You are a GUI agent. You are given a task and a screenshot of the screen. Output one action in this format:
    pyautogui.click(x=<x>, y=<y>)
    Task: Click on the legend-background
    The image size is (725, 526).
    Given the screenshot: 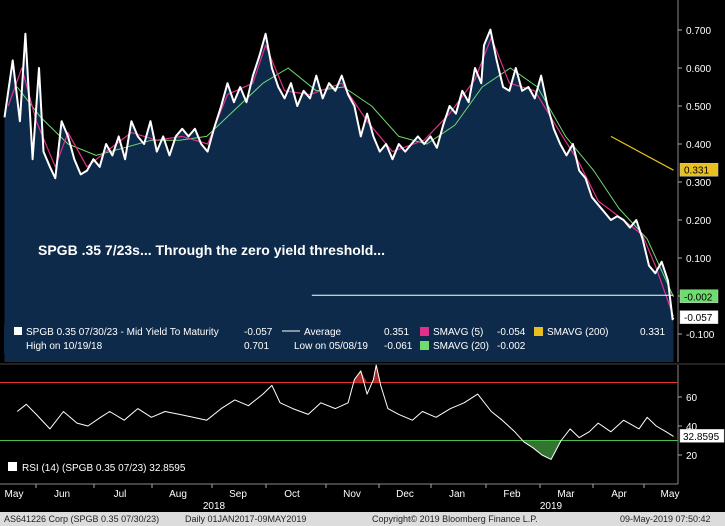 What is the action you would take?
    pyautogui.click(x=334, y=339)
    